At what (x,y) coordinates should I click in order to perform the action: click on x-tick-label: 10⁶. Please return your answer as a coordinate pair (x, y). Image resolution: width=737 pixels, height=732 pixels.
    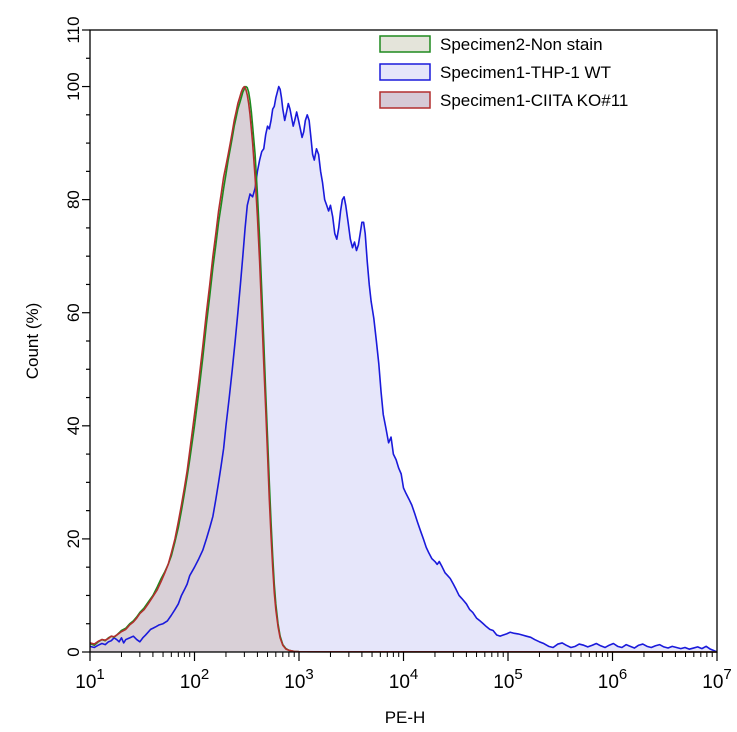
    Looking at the image, I should click on (612, 679).